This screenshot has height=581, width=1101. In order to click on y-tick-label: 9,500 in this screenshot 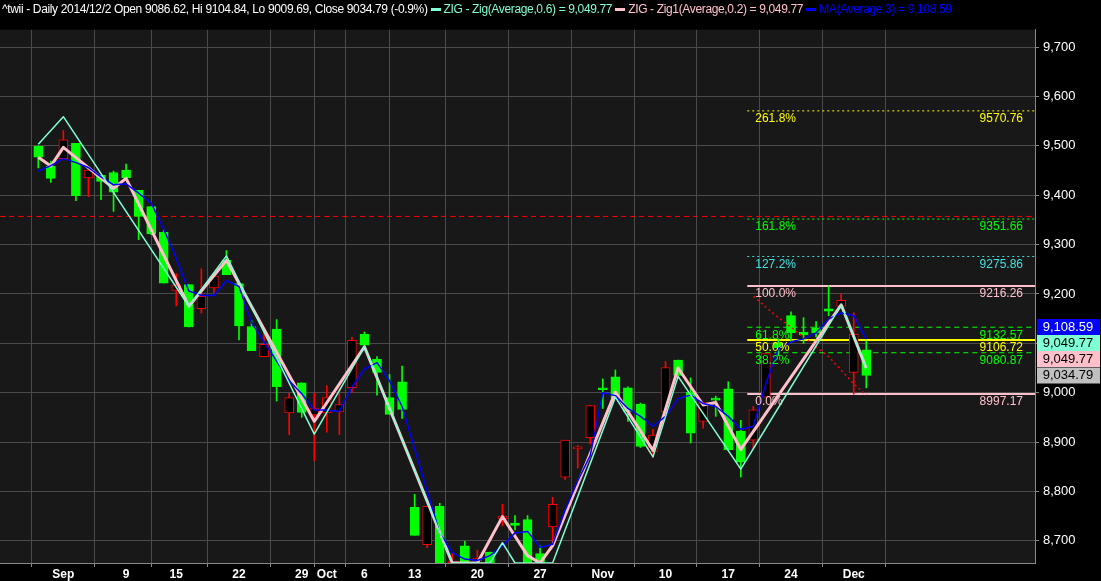, I will do `click(1059, 145)`.